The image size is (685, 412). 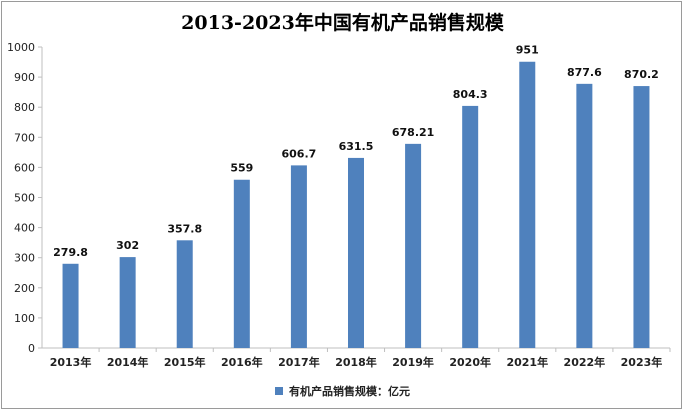 I want to click on data-label: 678.21, so click(x=413, y=132).